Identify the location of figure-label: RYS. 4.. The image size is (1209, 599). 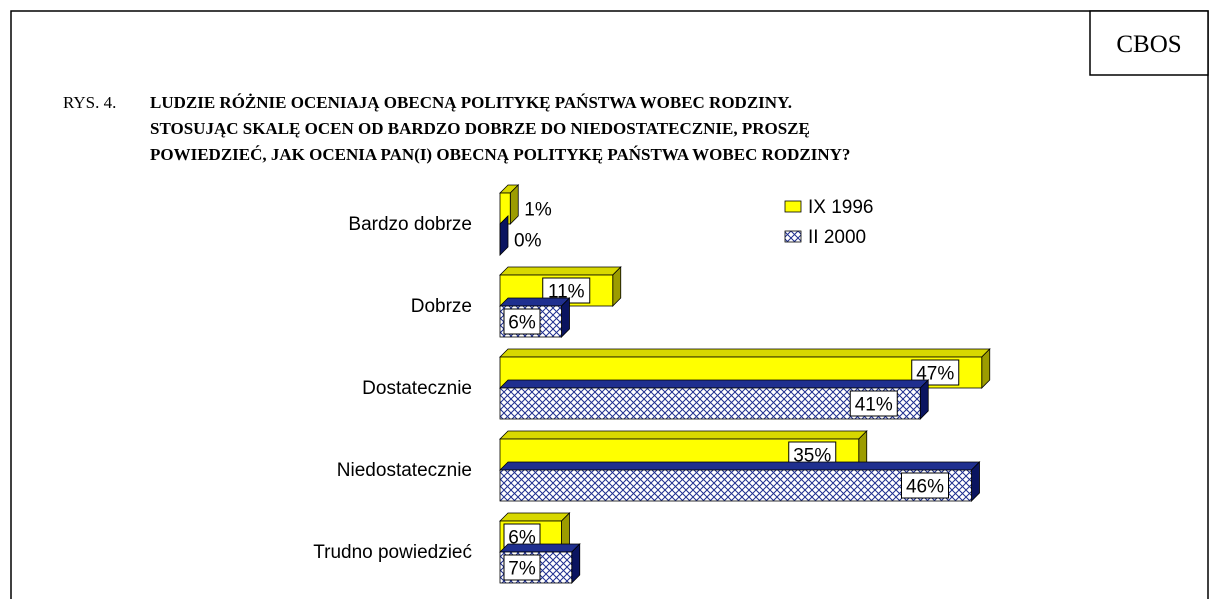
(89, 102).